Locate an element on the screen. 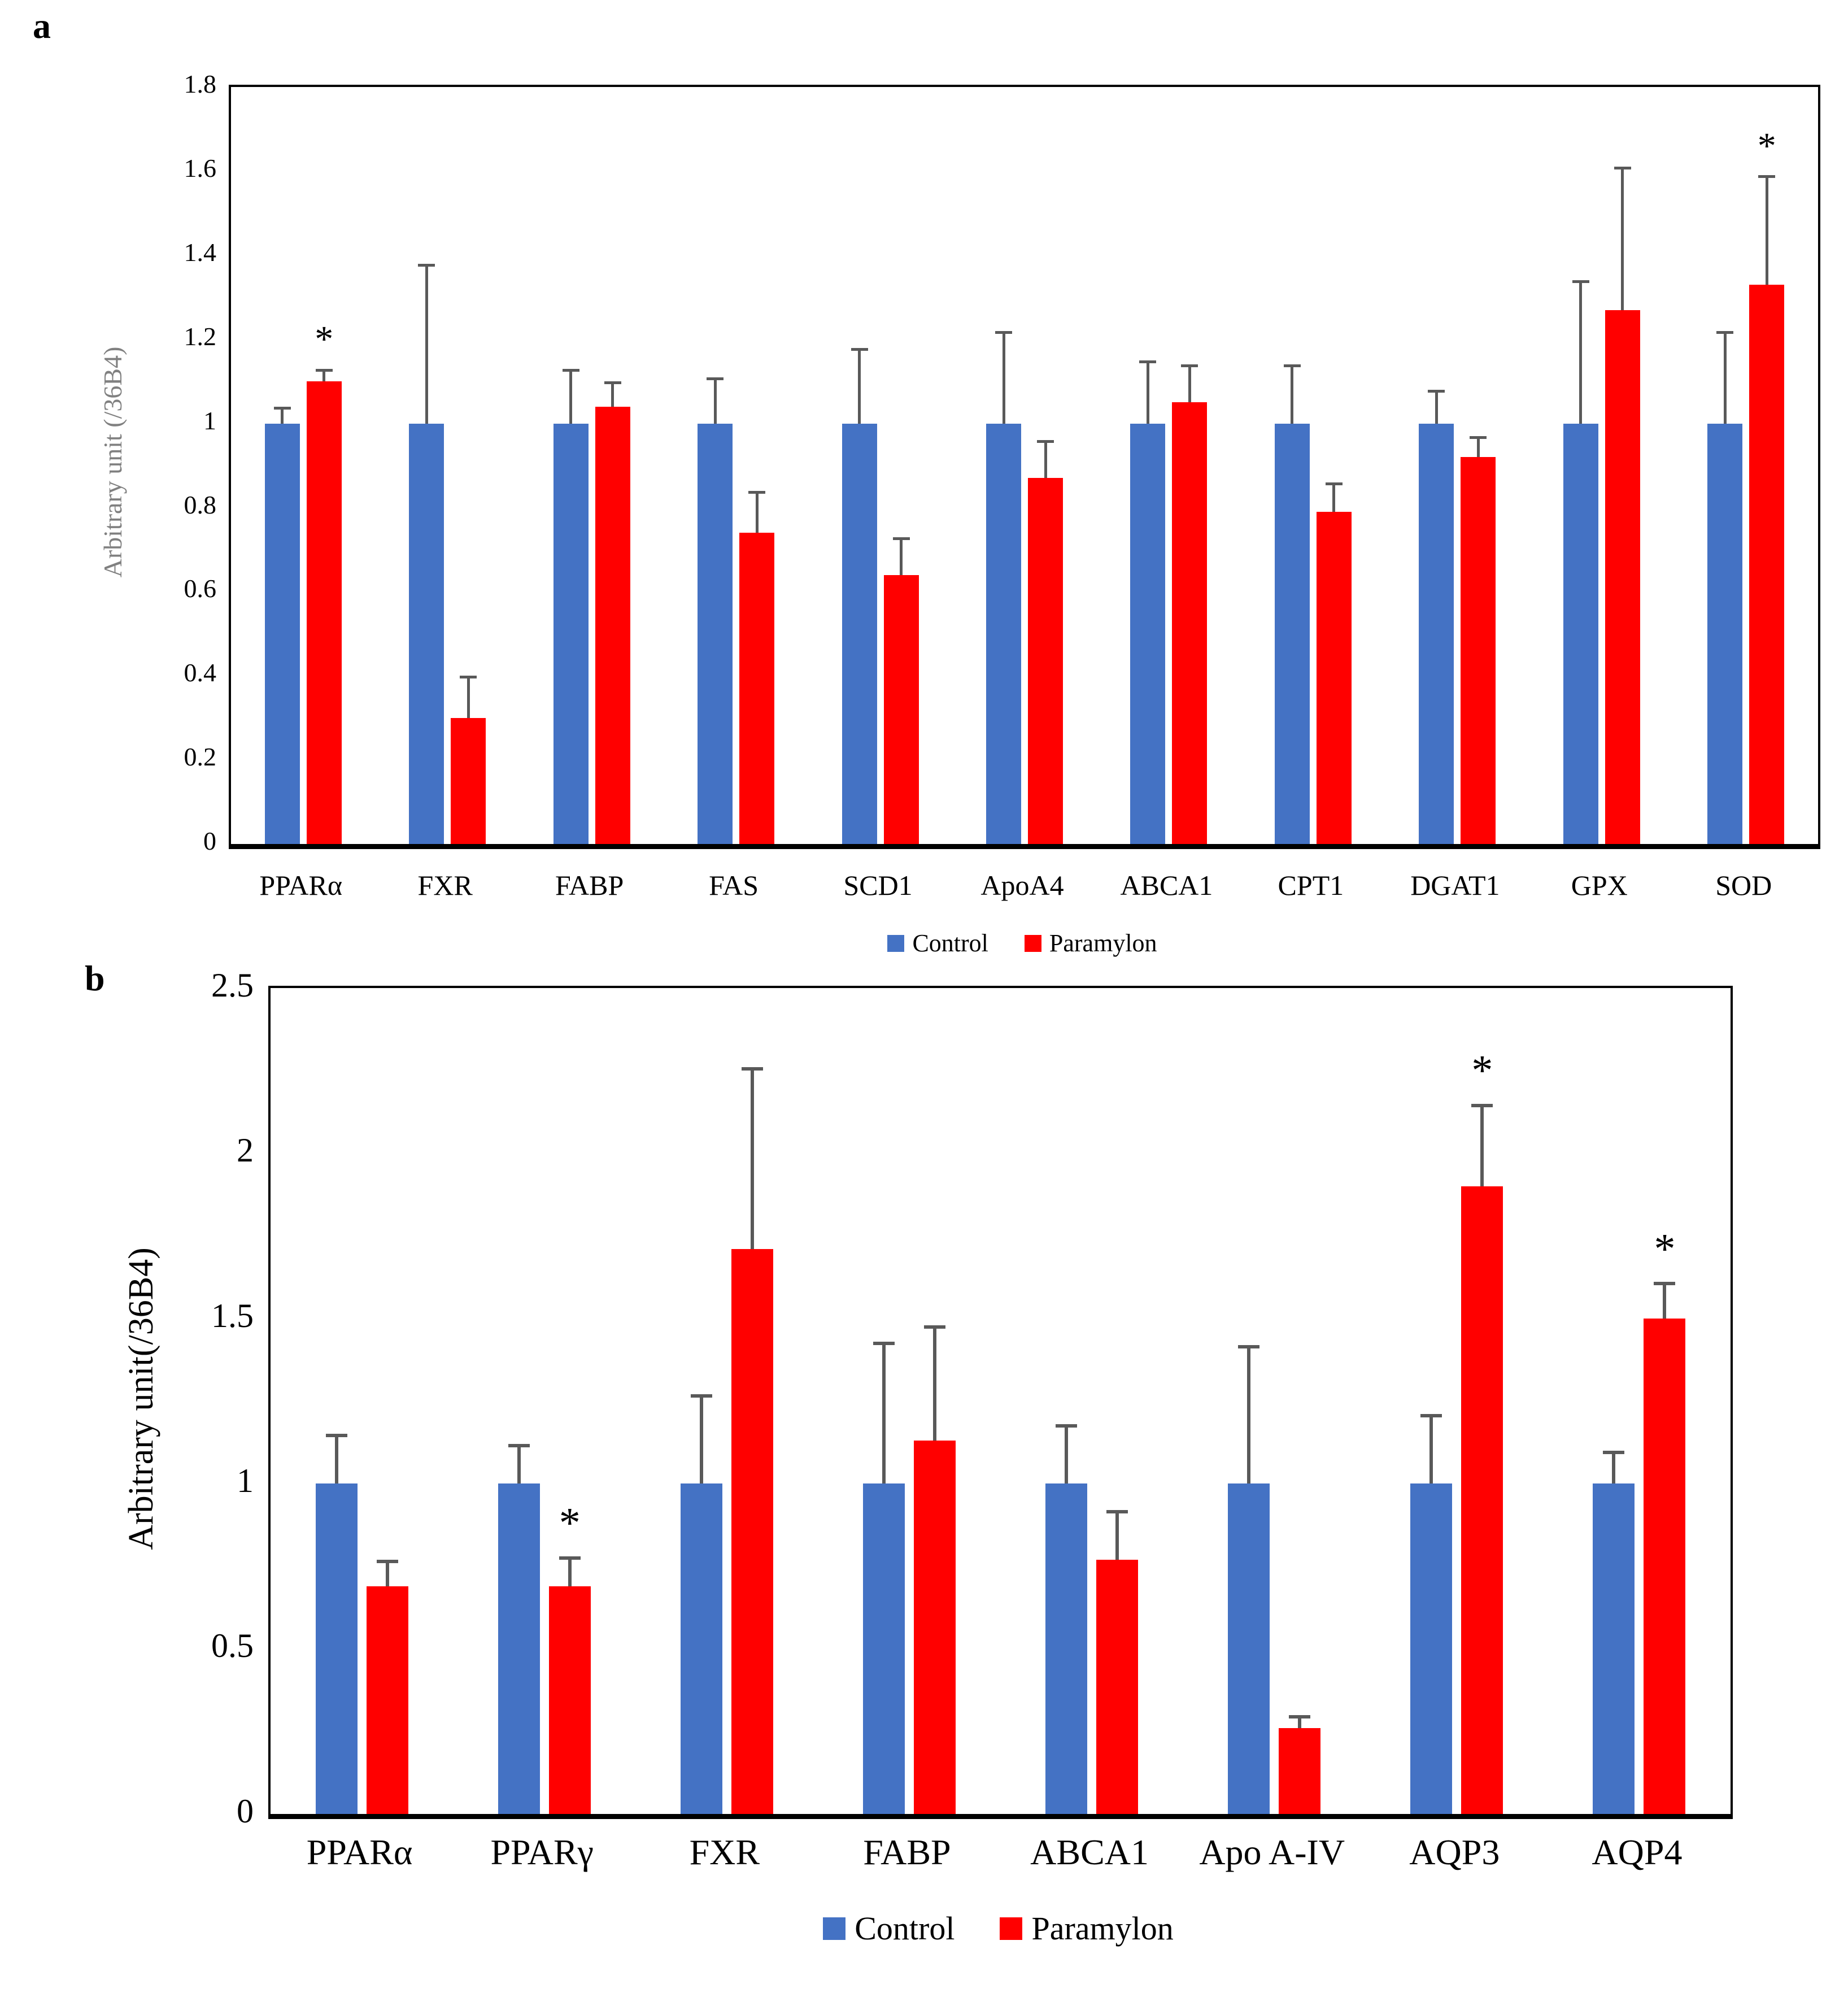 This screenshot has width=1848, height=1997. panel-a-label: a is located at coordinates (42, 26).